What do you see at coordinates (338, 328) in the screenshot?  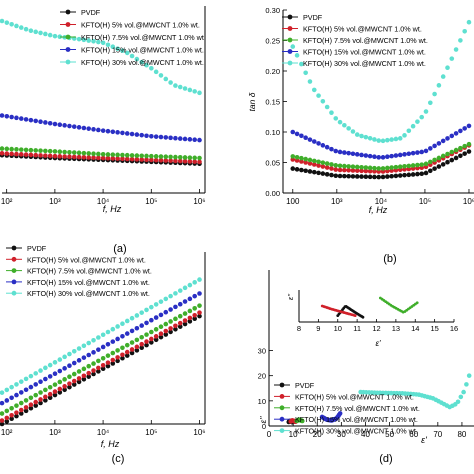 I see `inset-x-tick-label: 10` at bounding box center [338, 328].